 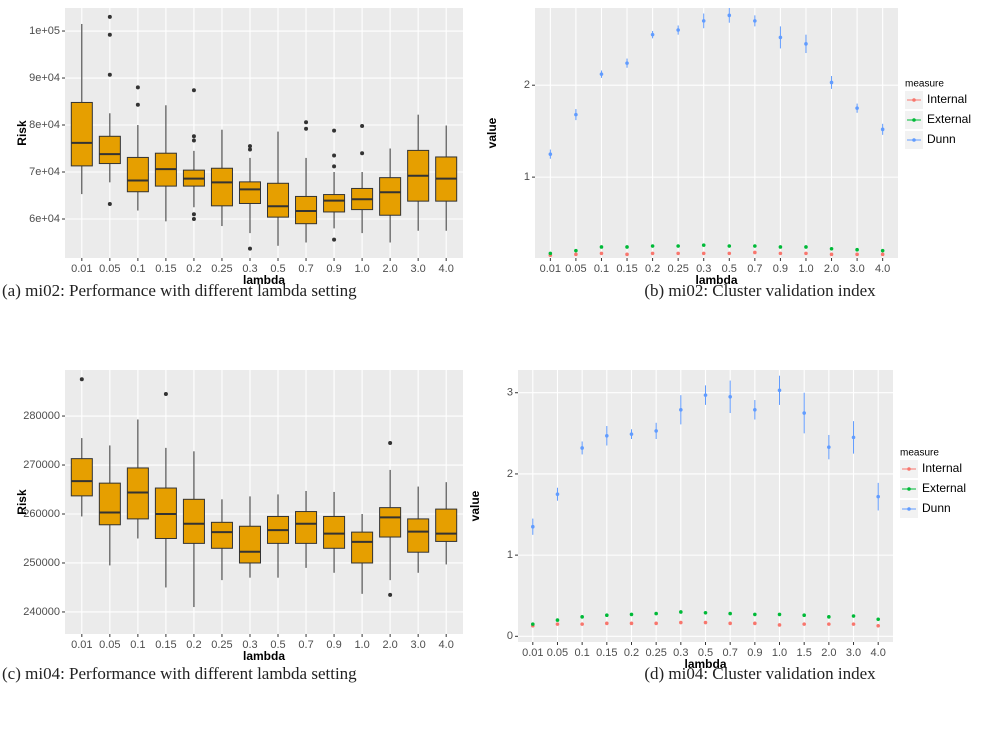 What do you see at coordinates (44, 31) in the screenshot?
I see `y-tick-label: 1e+05` at bounding box center [44, 31].